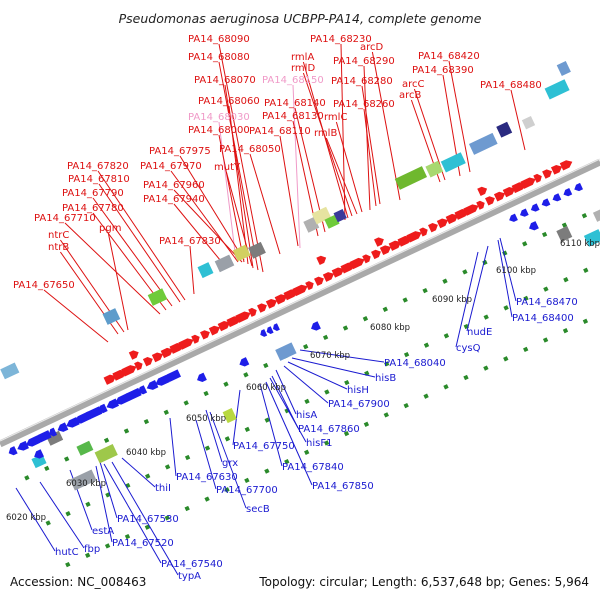 This screenshot has width=600, height=600. What do you see at coordinates (280, 131) in the screenshot?
I see `forward-gene-label: PA14_68110` at bounding box center [280, 131].